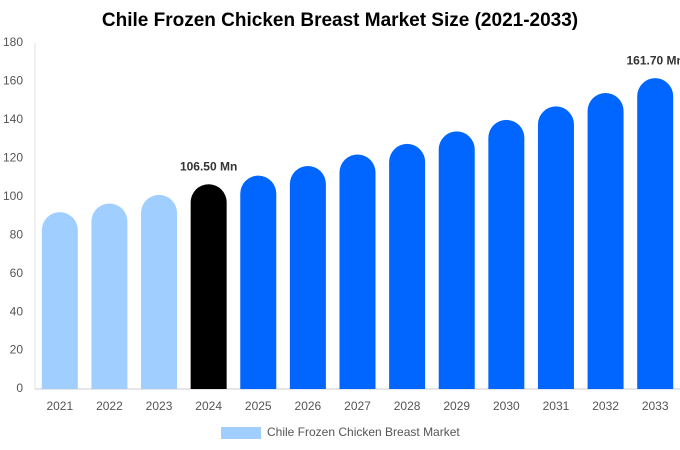 The width and height of the screenshot is (680, 450). What do you see at coordinates (556, 406) in the screenshot?
I see `x-tick-label: 2031` at bounding box center [556, 406].